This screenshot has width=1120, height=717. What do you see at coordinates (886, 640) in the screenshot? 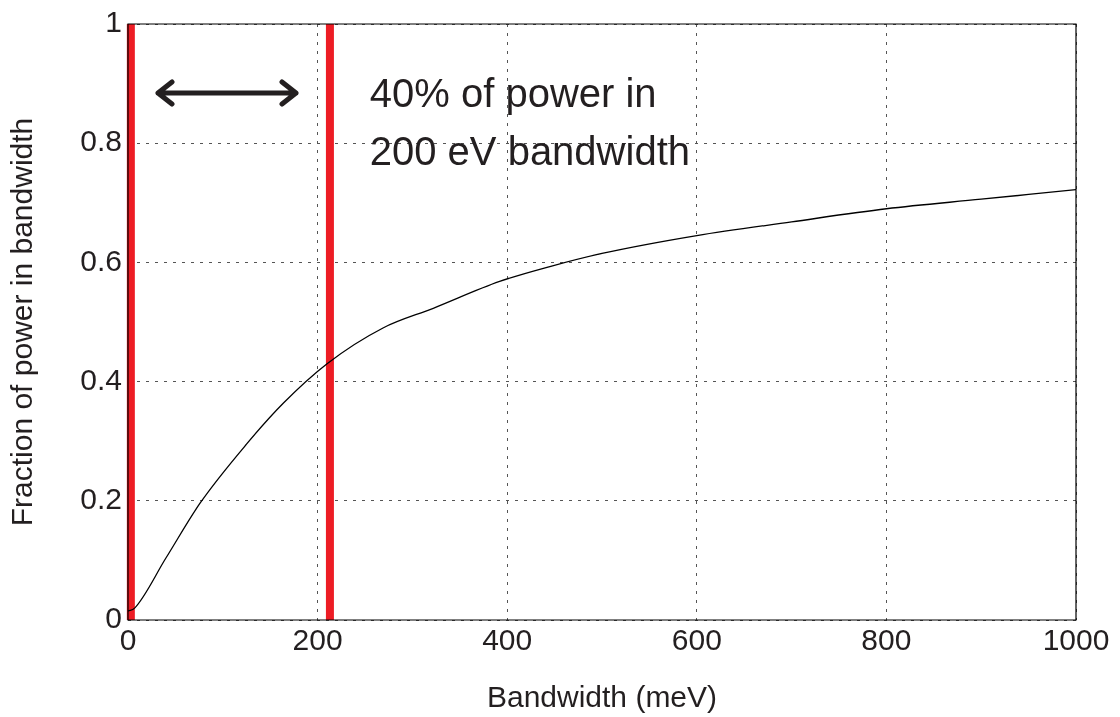
I see `x-tick-label: 800` at bounding box center [886, 640].